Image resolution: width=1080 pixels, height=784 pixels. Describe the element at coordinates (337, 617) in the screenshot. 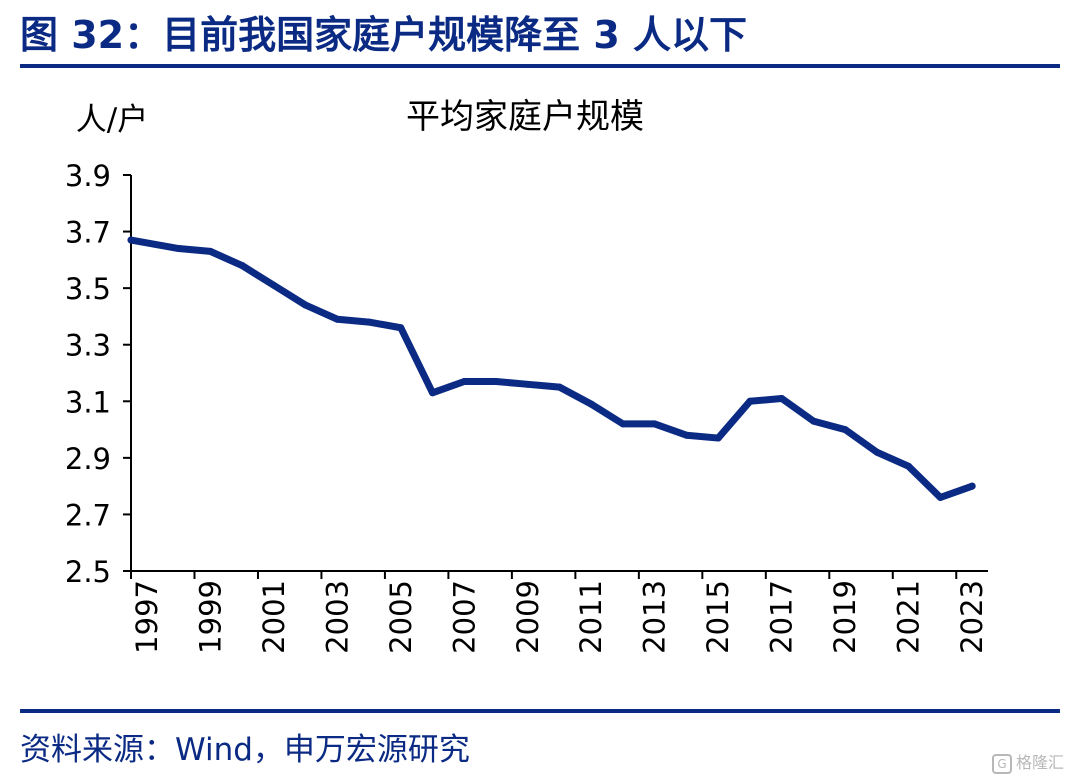

I see `x-tick-label: 2003` at that location.